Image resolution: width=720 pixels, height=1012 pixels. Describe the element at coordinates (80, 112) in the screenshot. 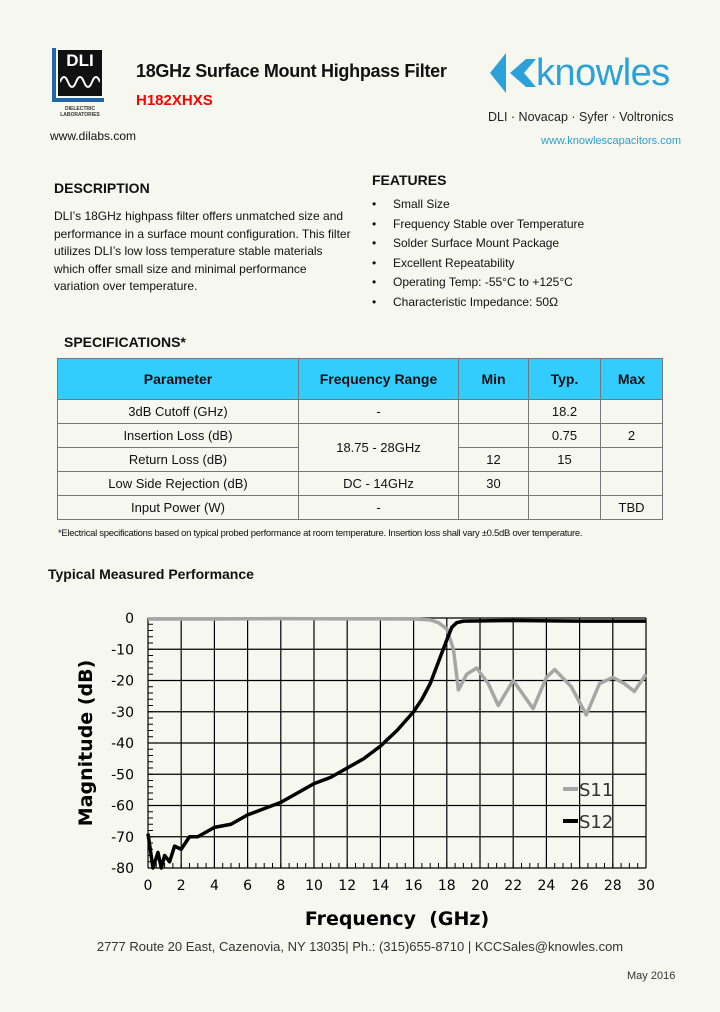

I see `dli-logo-subtitle: DIELECTRIC LABORATORIES` at that location.